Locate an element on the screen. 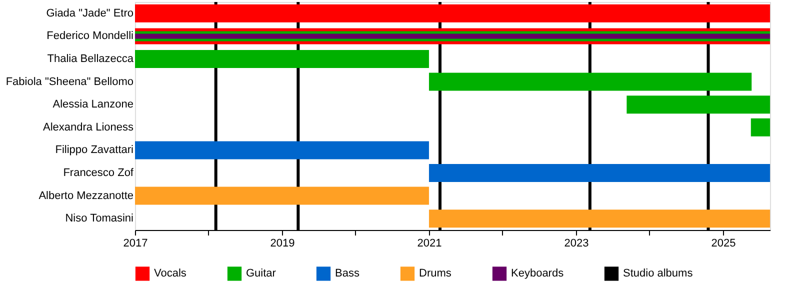 This screenshot has height=285, width=805. x-tick-label: 2025 is located at coordinates (723, 244).